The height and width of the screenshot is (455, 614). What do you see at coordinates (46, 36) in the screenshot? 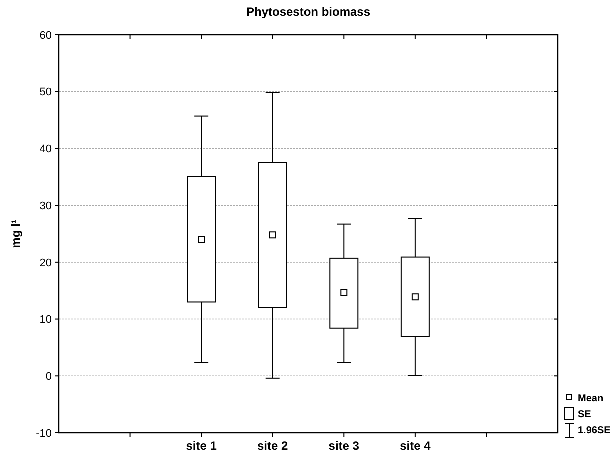
I see `y-tick-label: 60` at bounding box center [46, 36].